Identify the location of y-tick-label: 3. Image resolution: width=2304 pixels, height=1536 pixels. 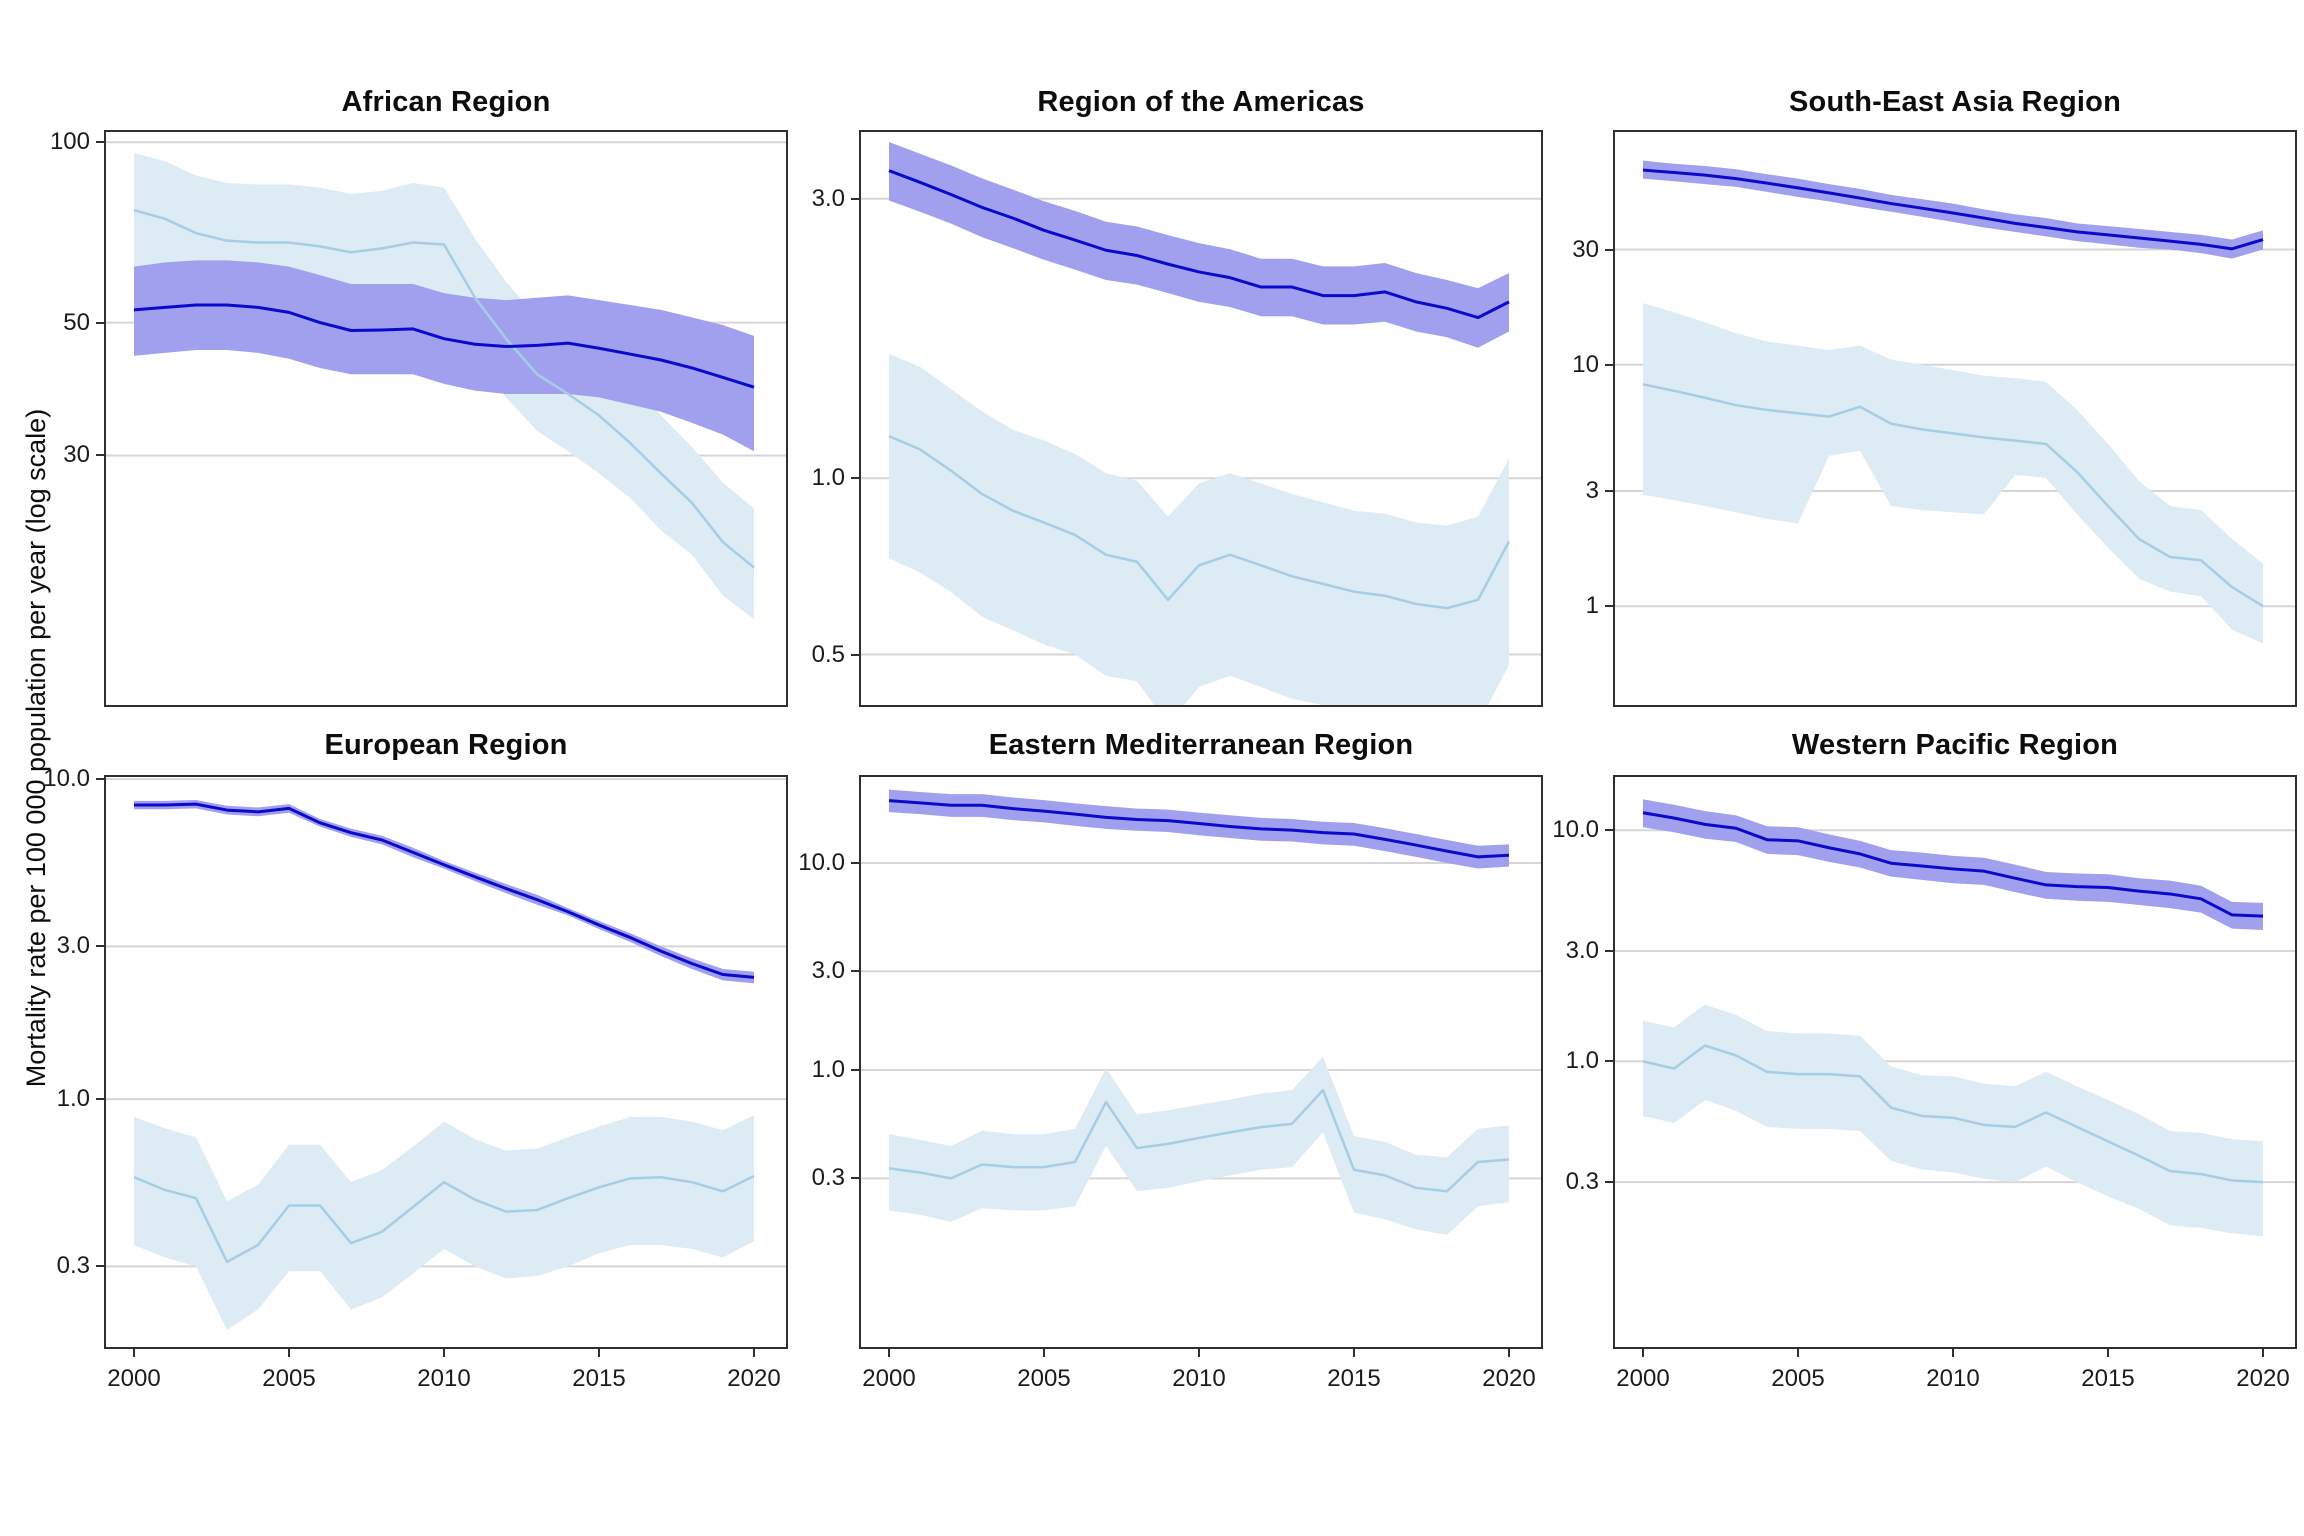
(1592, 491).